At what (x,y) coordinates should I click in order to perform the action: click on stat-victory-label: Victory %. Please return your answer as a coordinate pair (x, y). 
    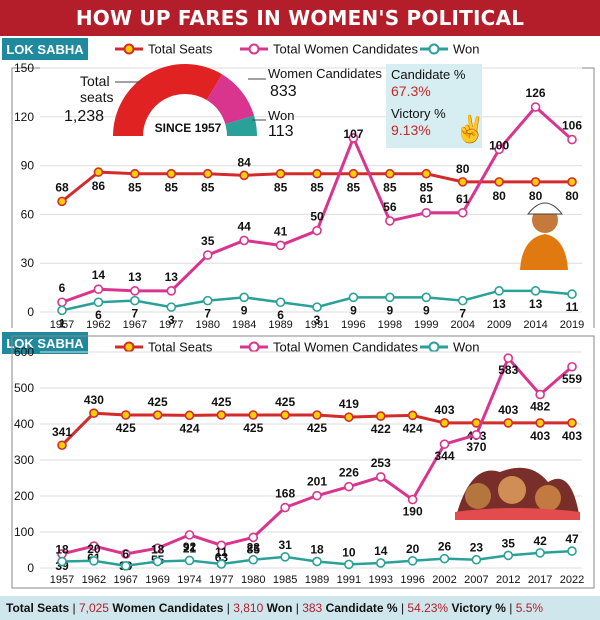
    Looking at the image, I should click on (418, 113).